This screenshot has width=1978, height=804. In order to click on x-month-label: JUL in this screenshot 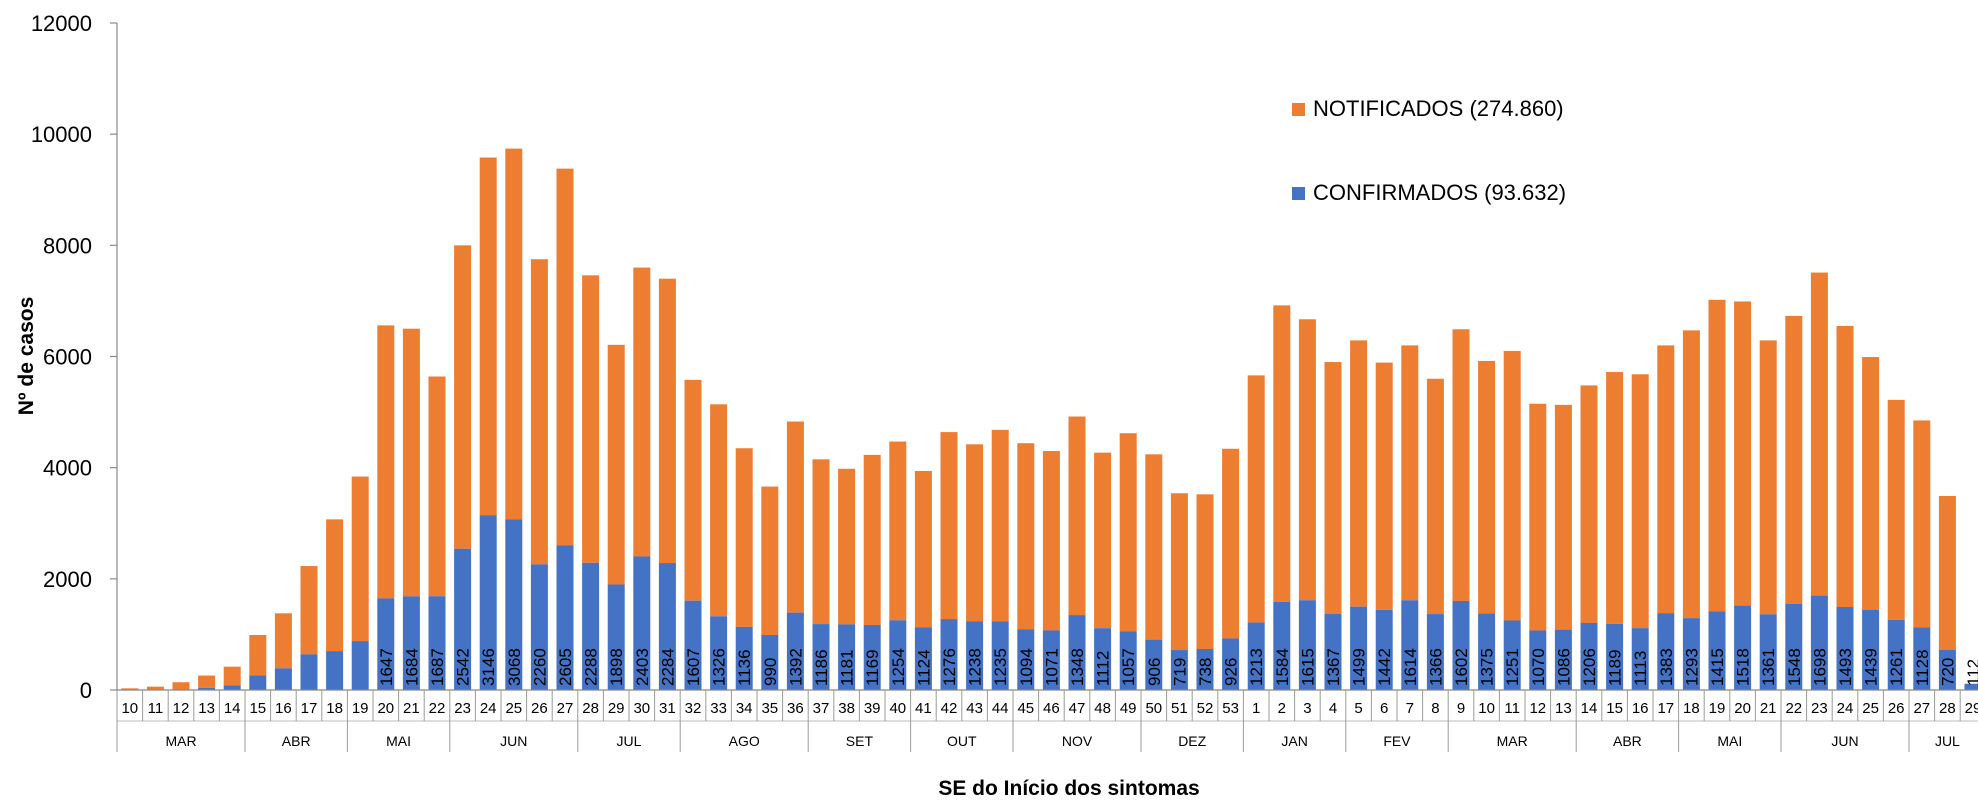, I will do `click(629, 741)`.